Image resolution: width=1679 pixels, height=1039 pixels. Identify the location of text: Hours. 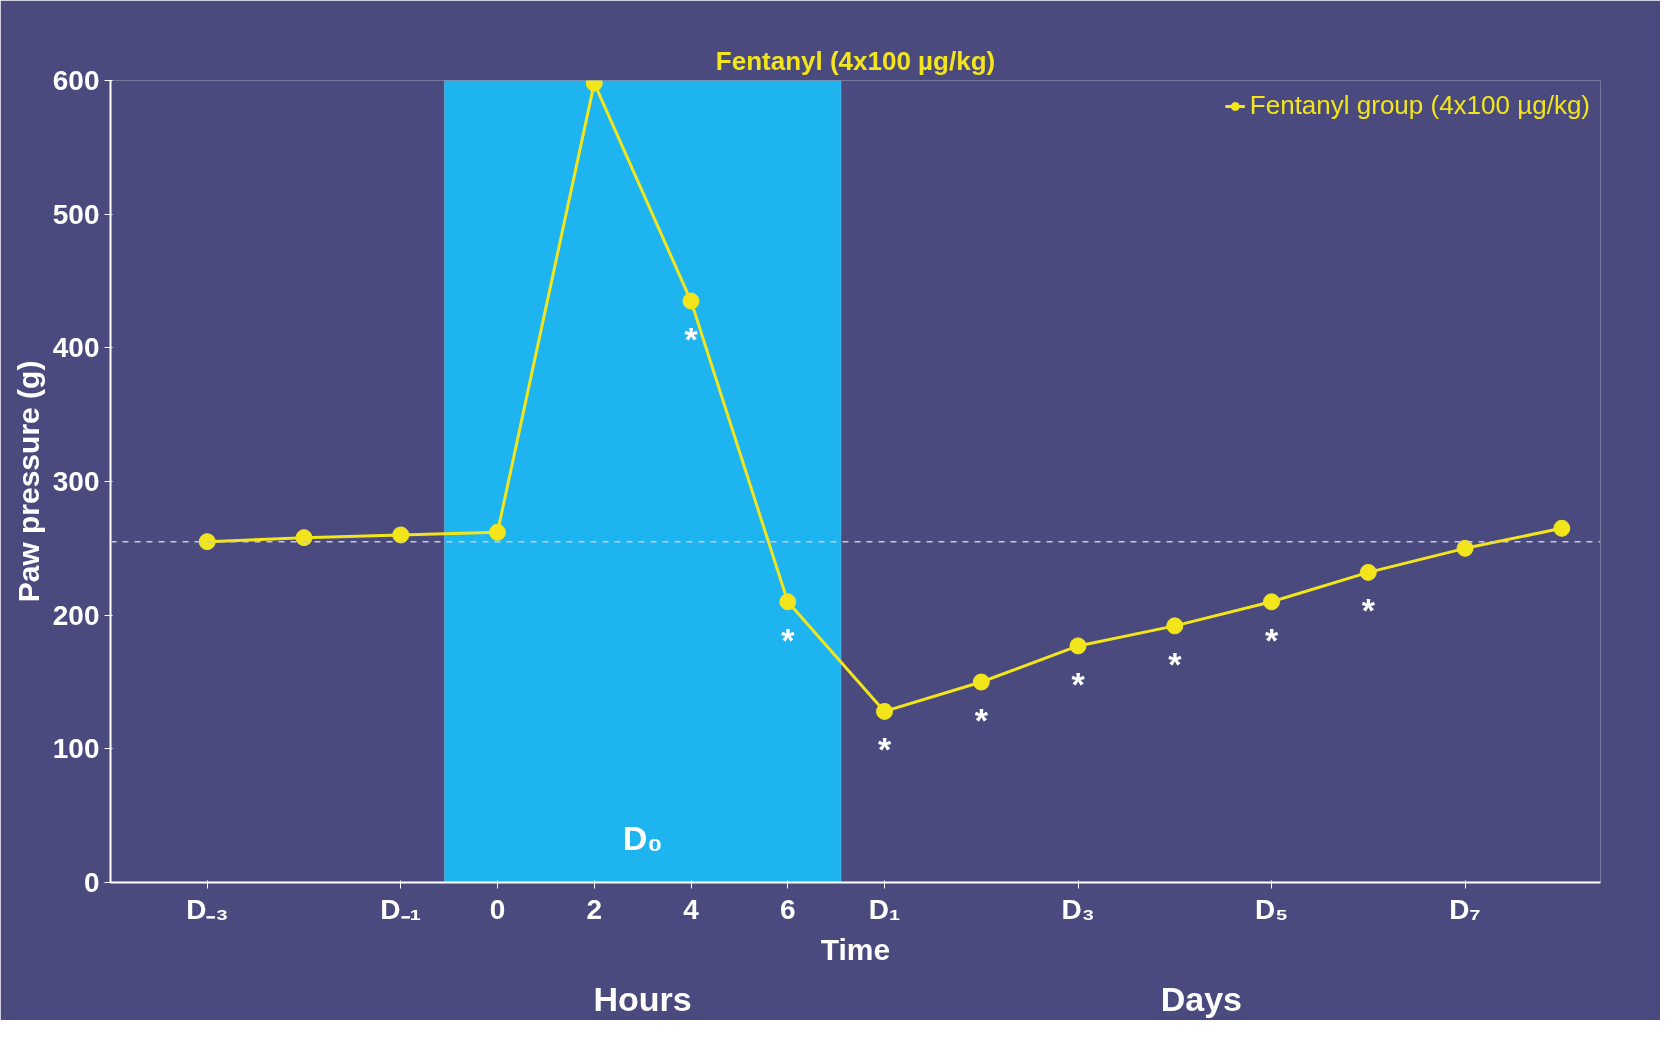
(642, 998).